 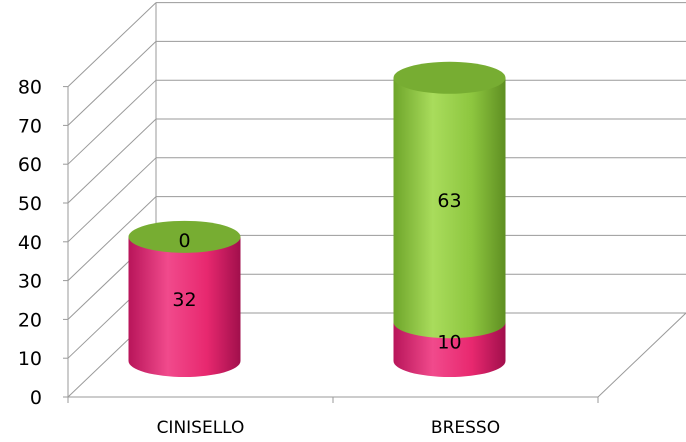 I want to click on y-tick-label: 50, so click(x=30, y=204).